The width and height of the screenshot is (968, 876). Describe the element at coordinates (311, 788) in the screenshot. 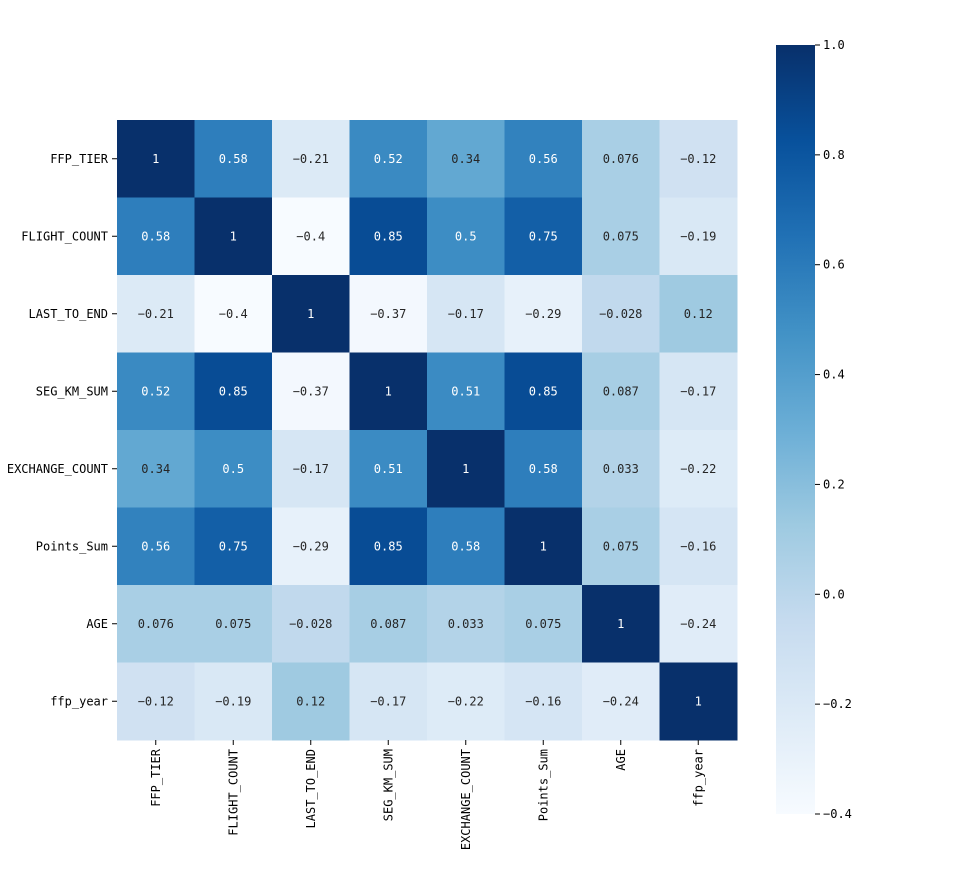

I see `x-tick-label: LAST_TO_END` at that location.